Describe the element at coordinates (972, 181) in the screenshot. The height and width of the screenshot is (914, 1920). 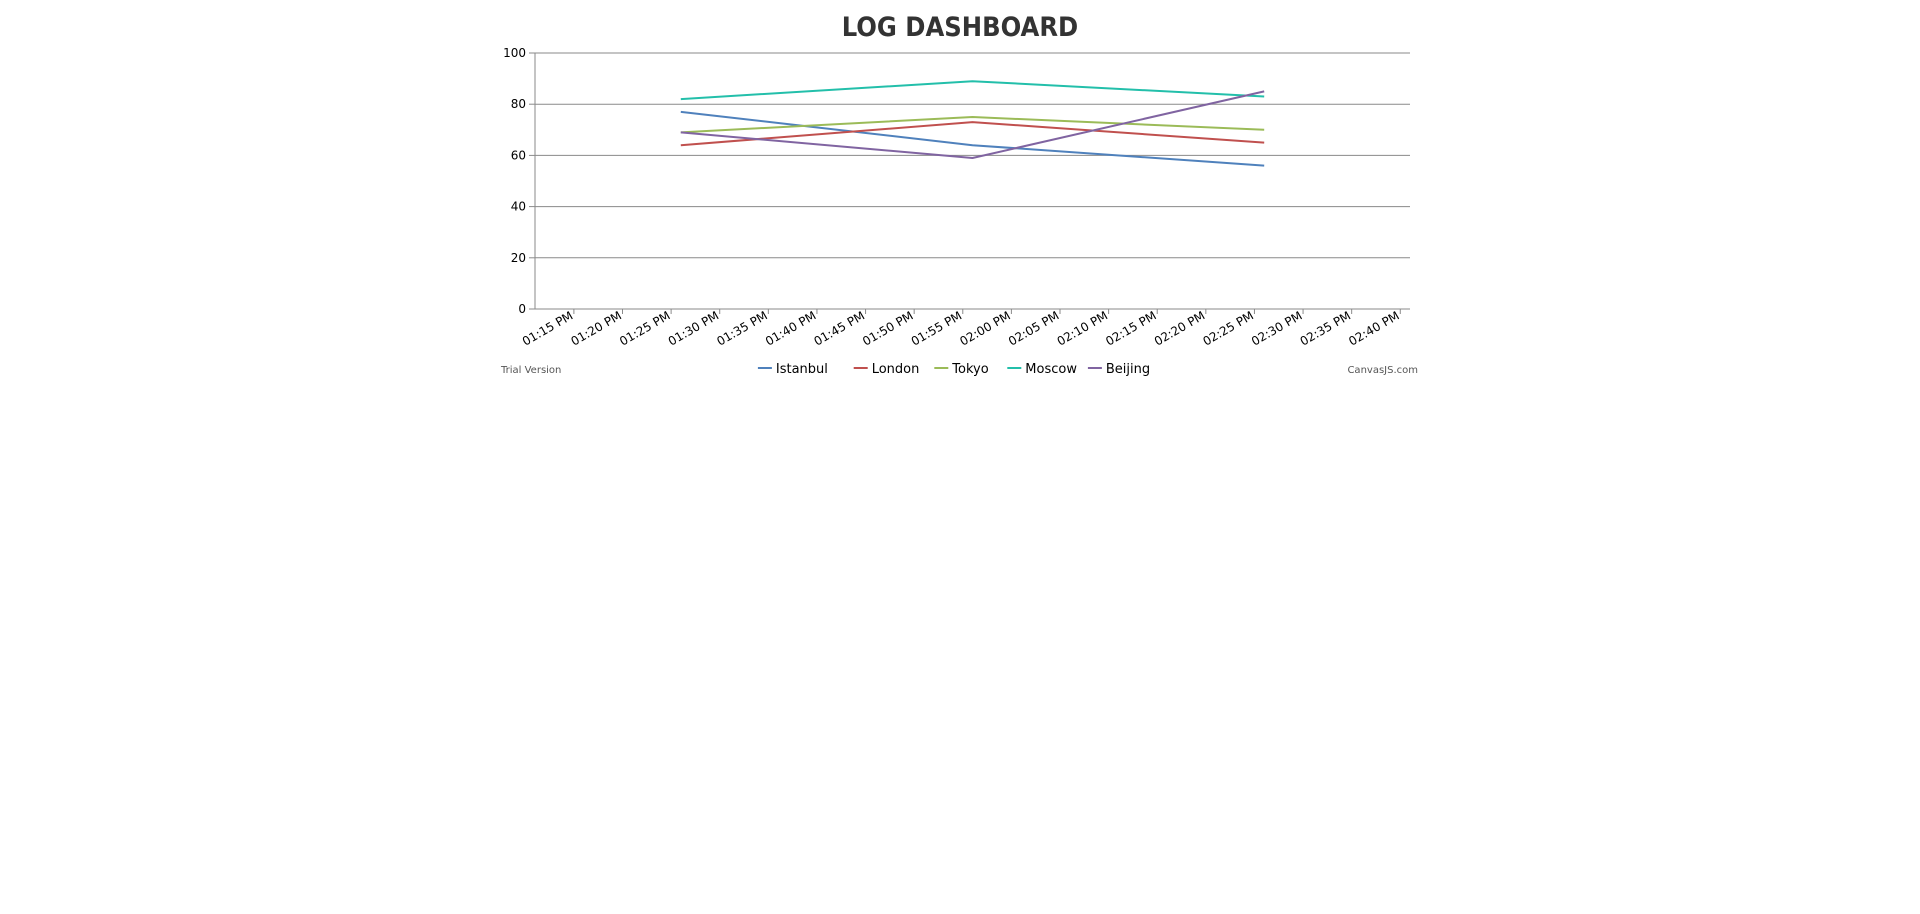
I see `grid-lines` at that location.